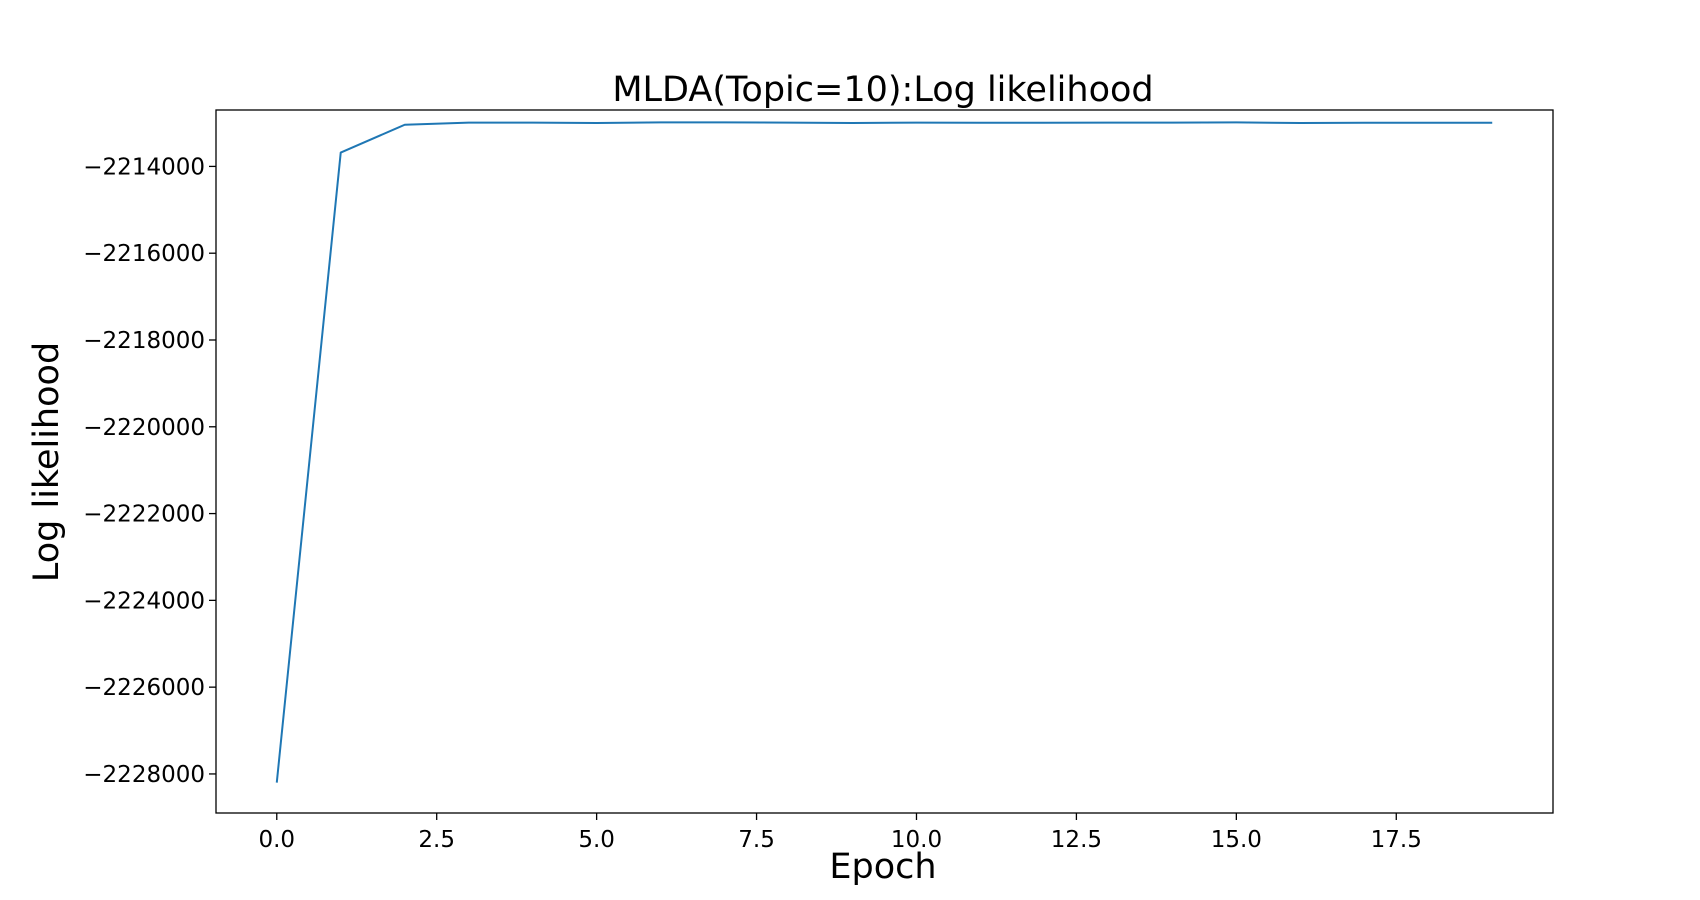 Image resolution: width=1700 pixels, height=900 pixels. Describe the element at coordinates (882, 867) in the screenshot. I see `x-axis-title: Epoch` at that location.